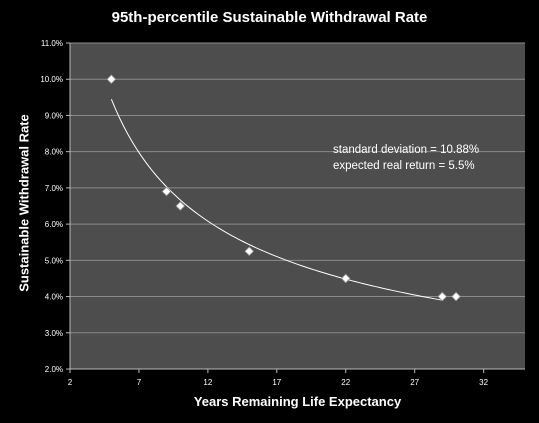 The image size is (539, 423). Describe the element at coordinates (51, 79) in the screenshot. I see `y-tick-label: 10.0%` at that location.